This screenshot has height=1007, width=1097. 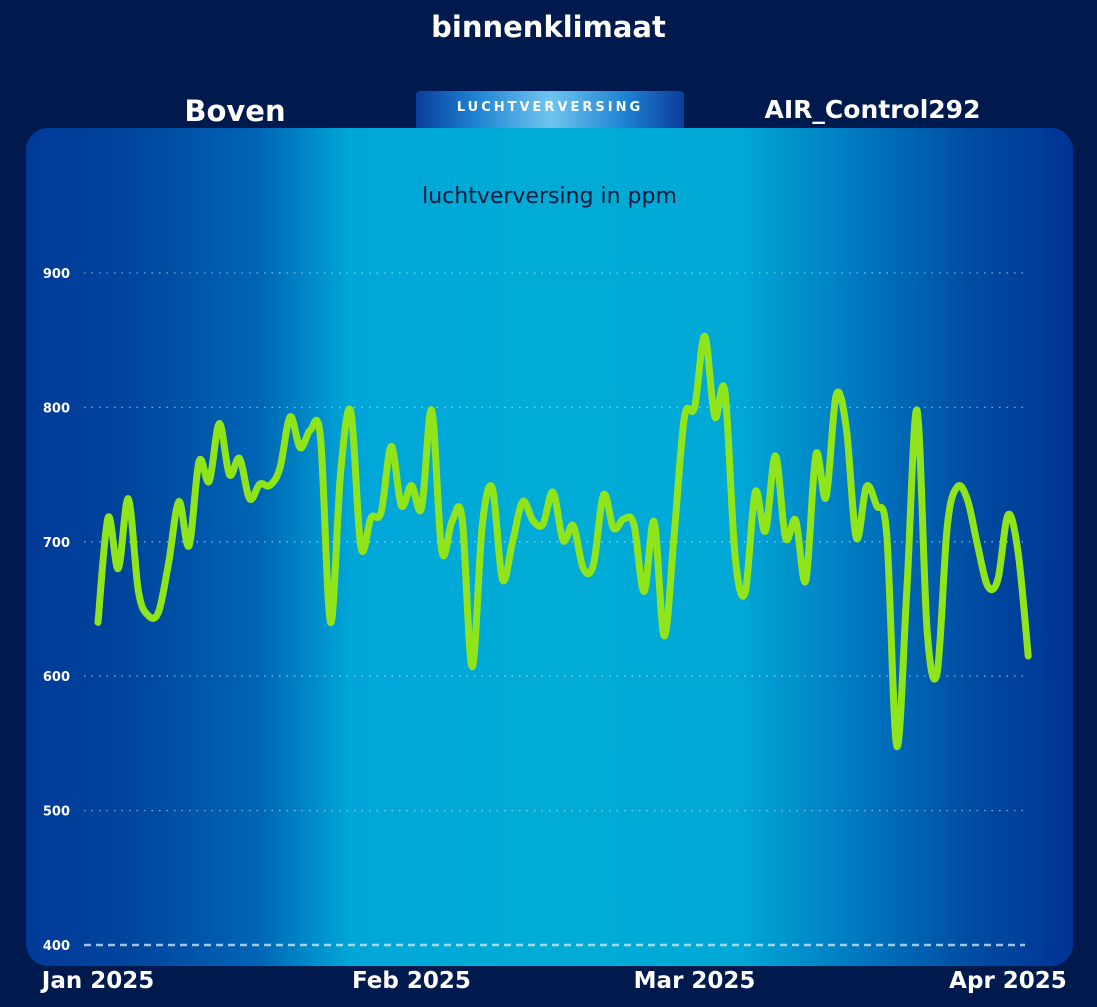 I want to click on x-tick-label: Mar 2025, so click(x=694, y=981).